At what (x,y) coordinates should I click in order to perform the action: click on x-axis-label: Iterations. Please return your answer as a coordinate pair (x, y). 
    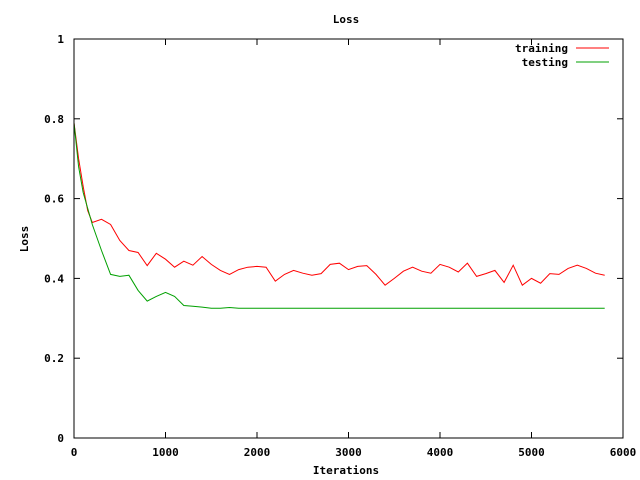
    Looking at the image, I should click on (346, 470).